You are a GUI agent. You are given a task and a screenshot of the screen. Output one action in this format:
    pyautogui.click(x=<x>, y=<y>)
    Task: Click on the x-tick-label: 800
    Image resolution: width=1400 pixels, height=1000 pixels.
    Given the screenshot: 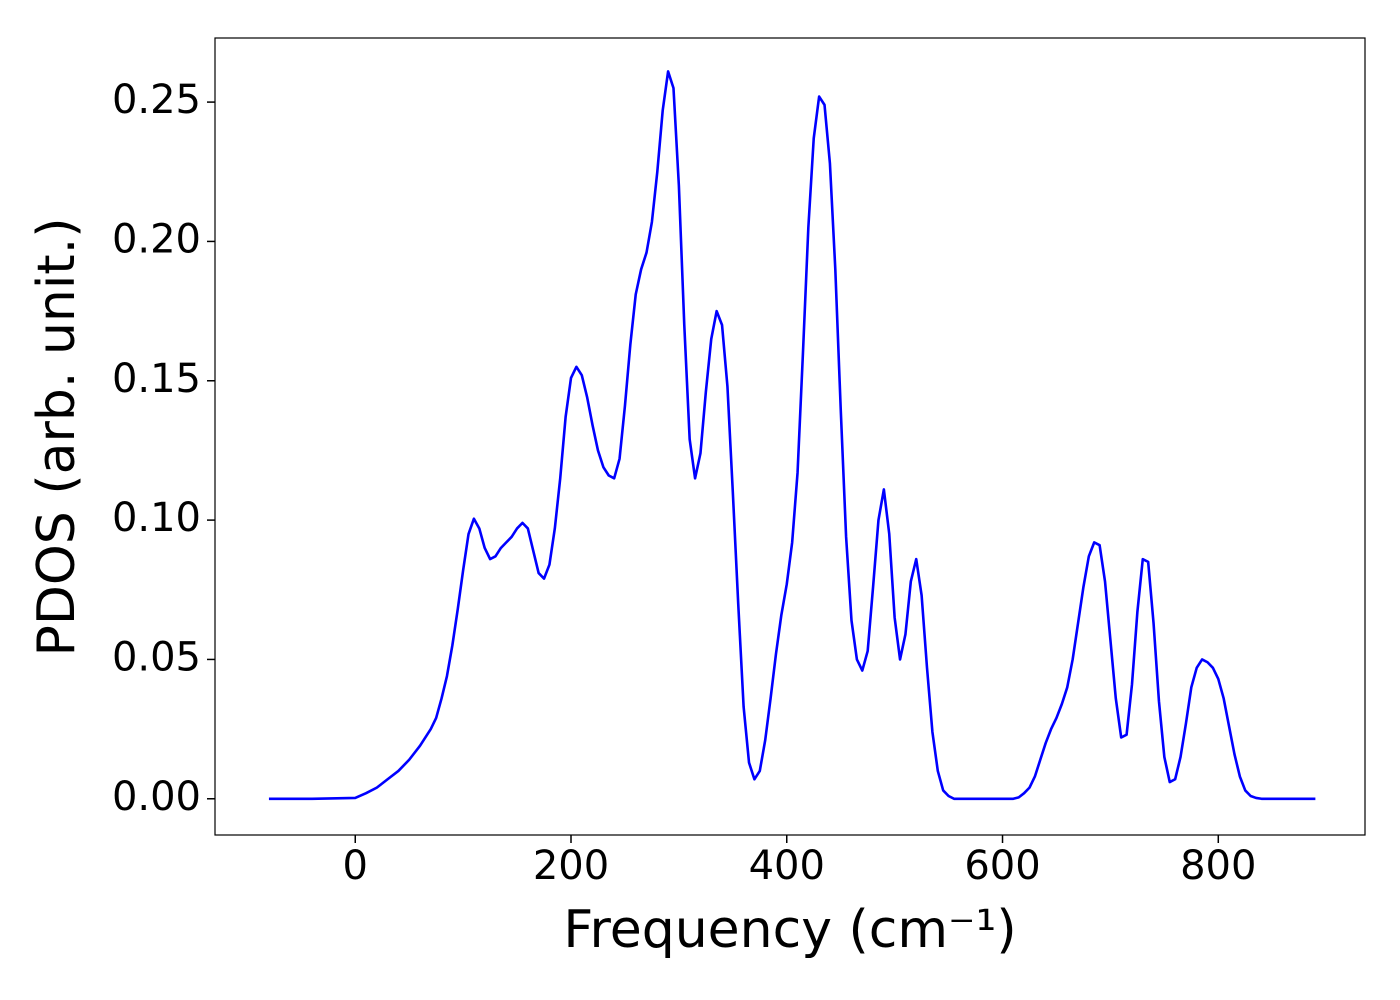 What is the action you would take?
    pyautogui.click(x=1218, y=866)
    